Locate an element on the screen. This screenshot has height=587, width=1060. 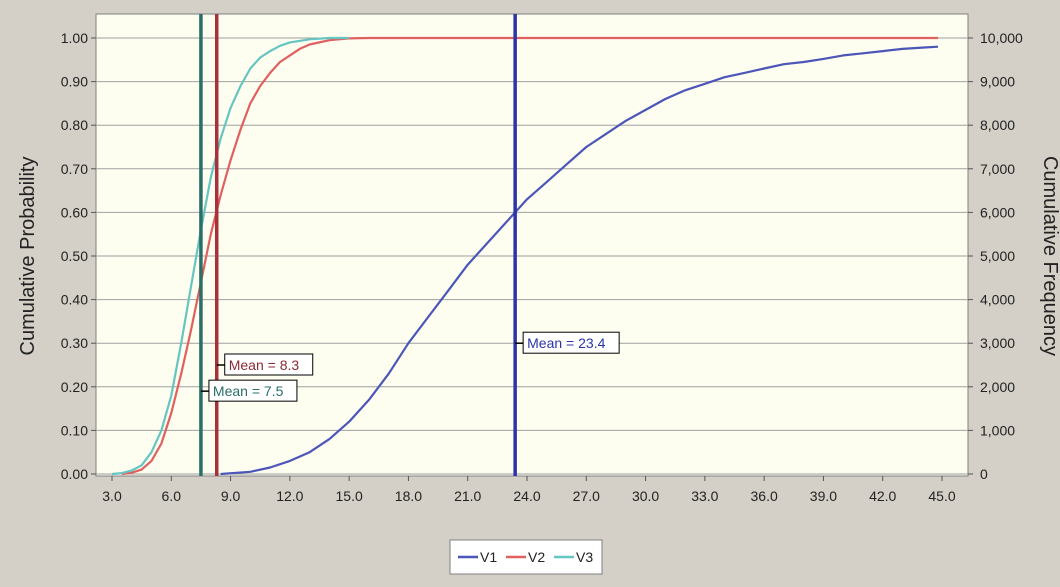
y-tick-label: 0.20 is located at coordinates (74, 387).